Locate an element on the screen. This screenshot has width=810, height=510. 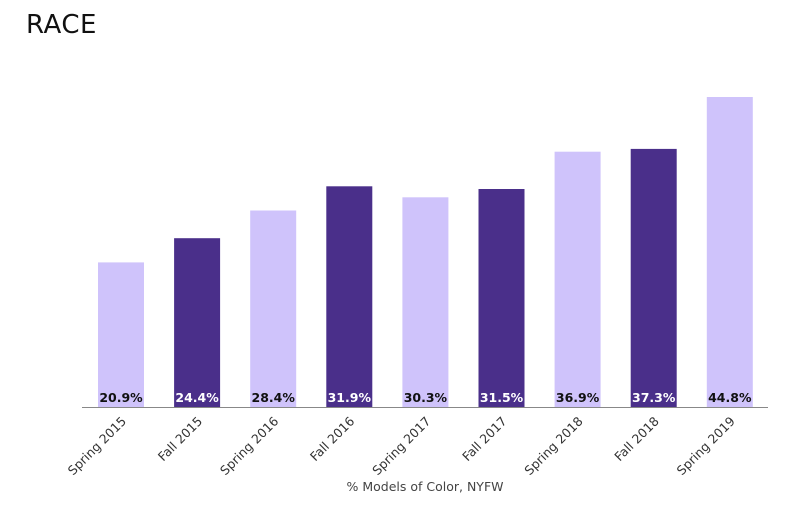
value-label: 37.3% is located at coordinates (654, 397).